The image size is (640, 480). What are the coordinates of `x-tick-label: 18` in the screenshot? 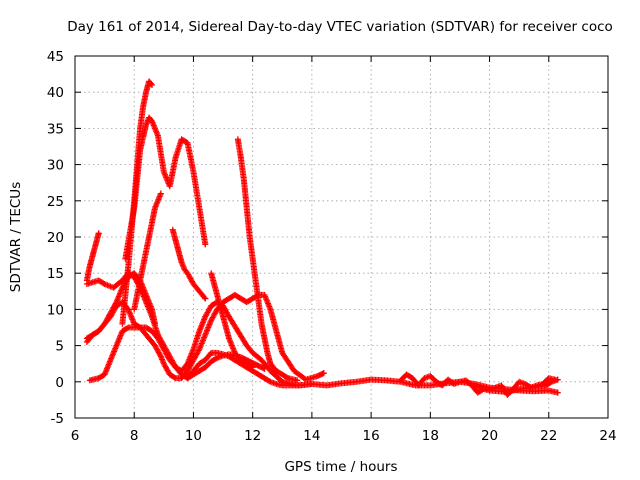 It's located at (430, 436).